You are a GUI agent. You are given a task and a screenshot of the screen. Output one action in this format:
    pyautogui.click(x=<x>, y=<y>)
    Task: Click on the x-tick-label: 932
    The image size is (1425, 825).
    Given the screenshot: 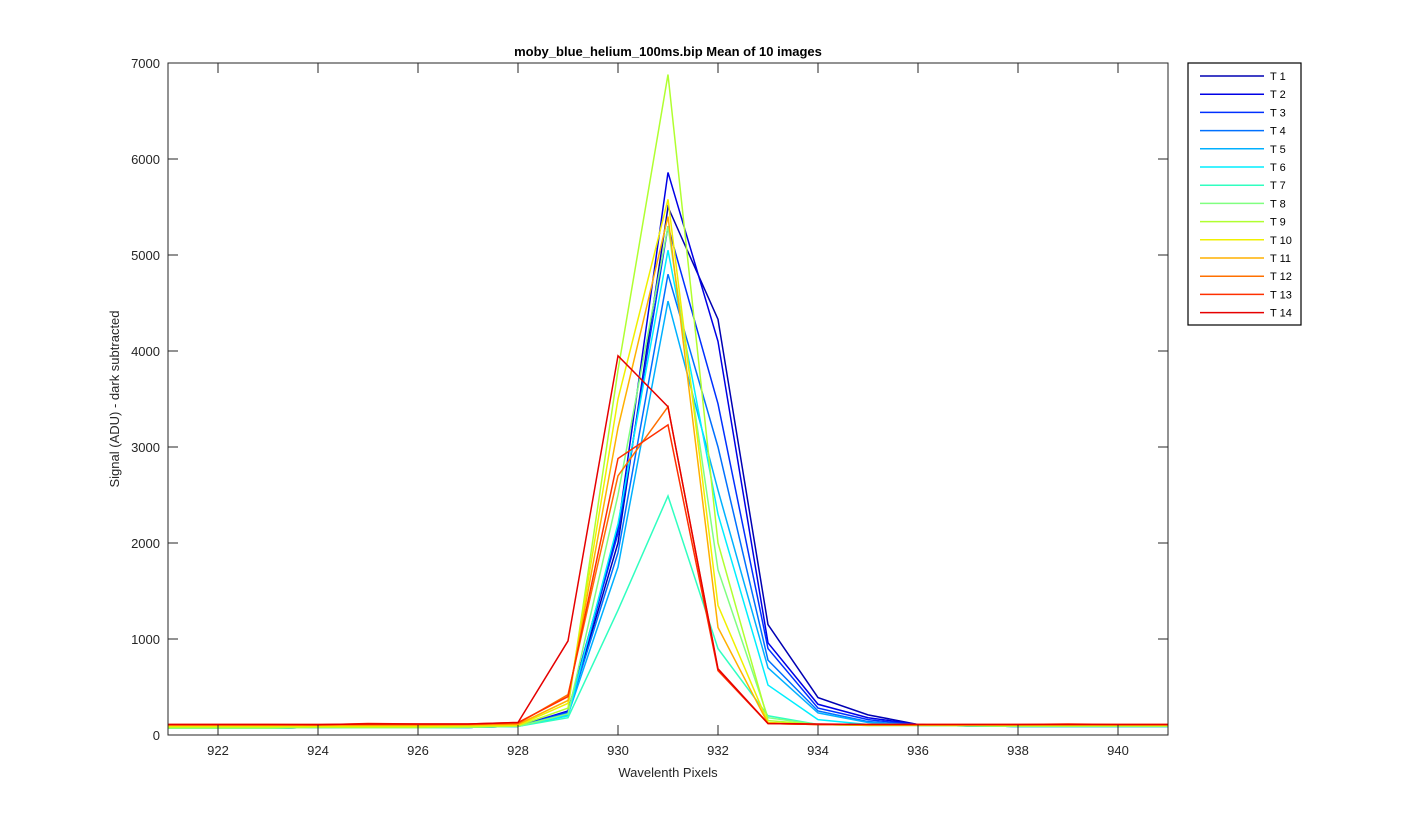 What is the action you would take?
    pyautogui.click(x=718, y=750)
    